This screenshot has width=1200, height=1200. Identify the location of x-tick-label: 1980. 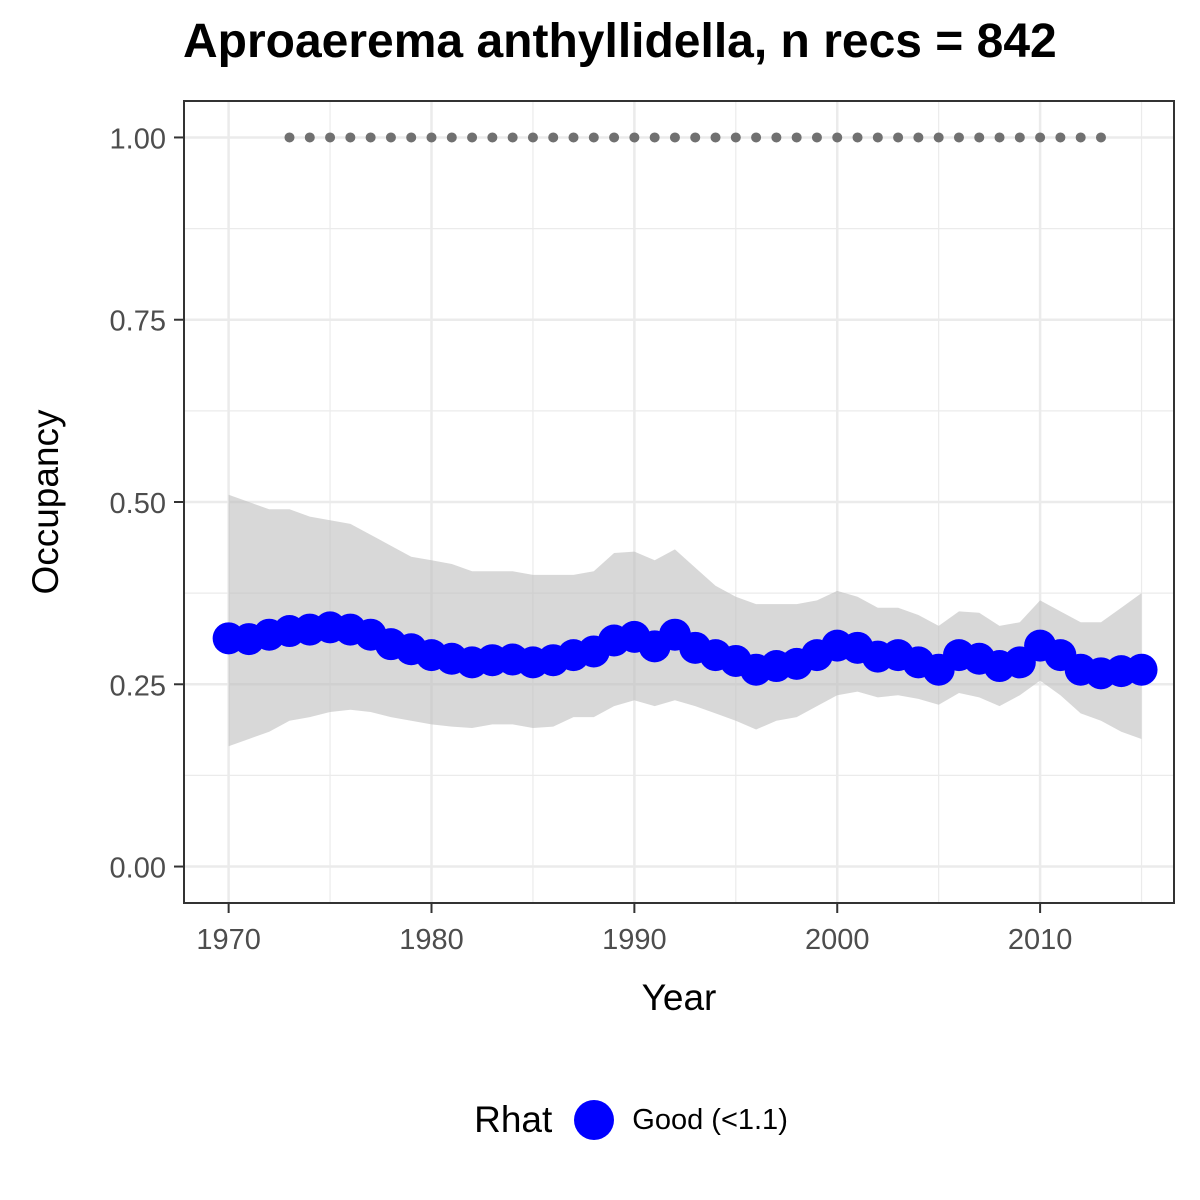
(431, 940).